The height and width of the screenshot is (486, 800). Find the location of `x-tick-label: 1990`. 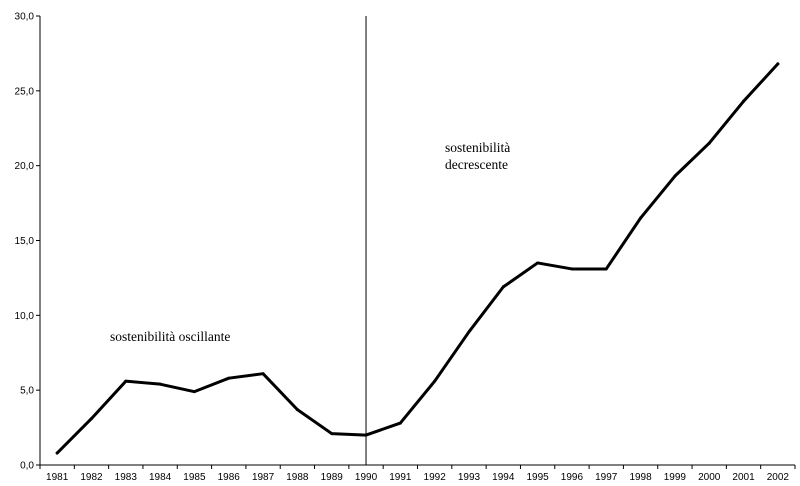

x-tick-label: 1990 is located at coordinates (366, 477).